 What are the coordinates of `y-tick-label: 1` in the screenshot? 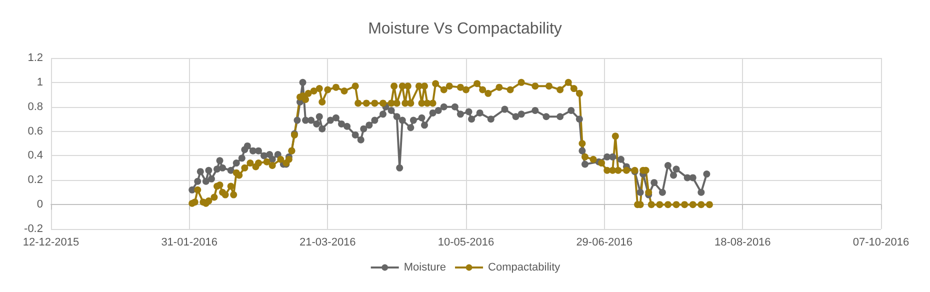 It's located at (39, 82).